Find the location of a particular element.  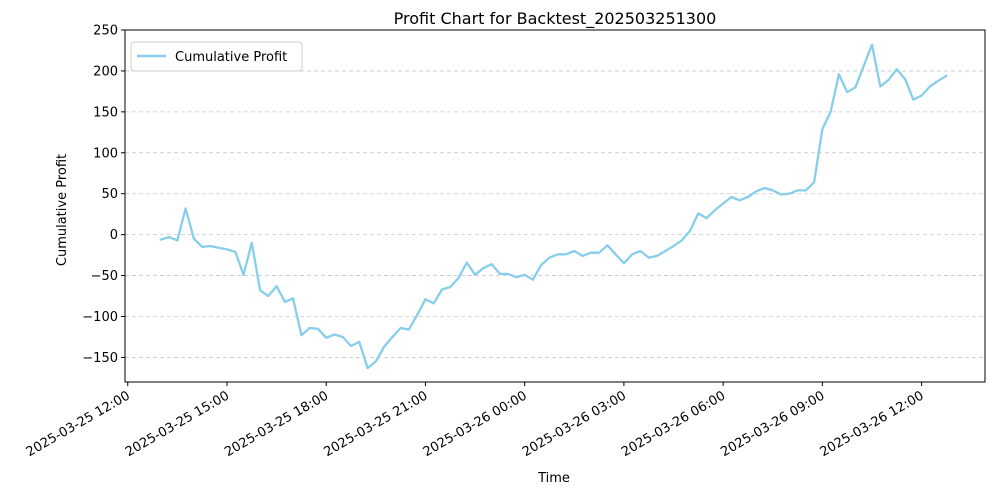

x-axis-label: Time is located at coordinates (553, 478).